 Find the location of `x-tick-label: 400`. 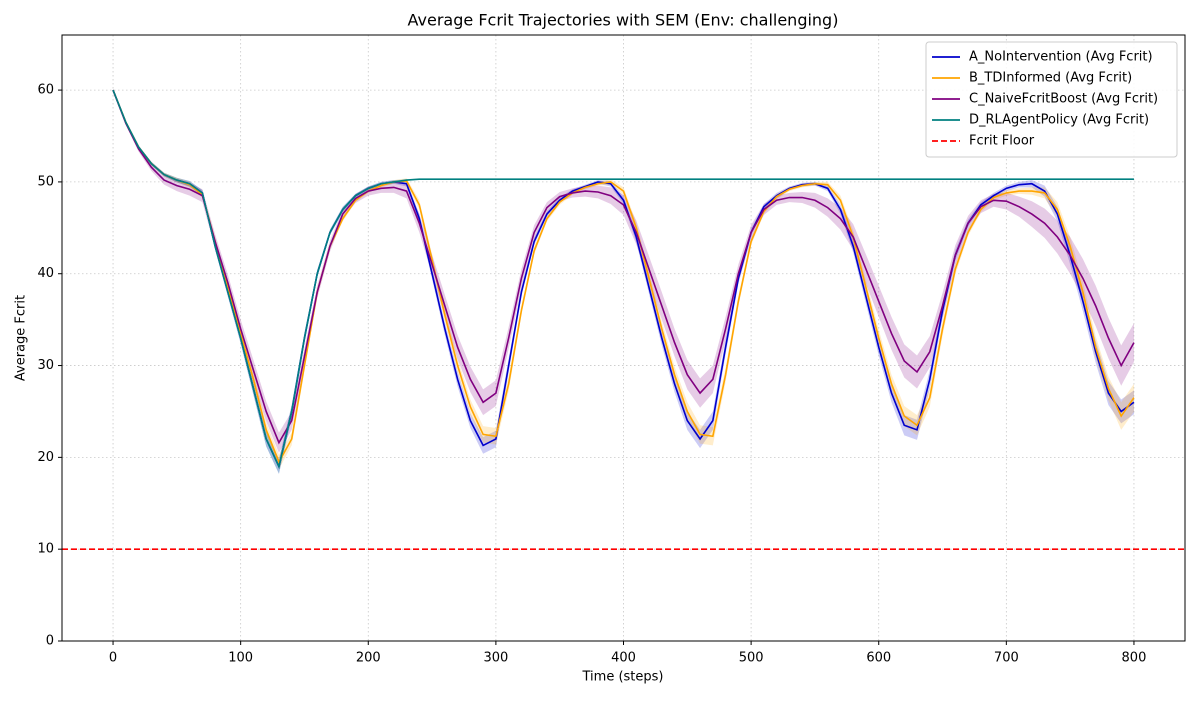

x-tick-label: 400 is located at coordinates (623, 658).